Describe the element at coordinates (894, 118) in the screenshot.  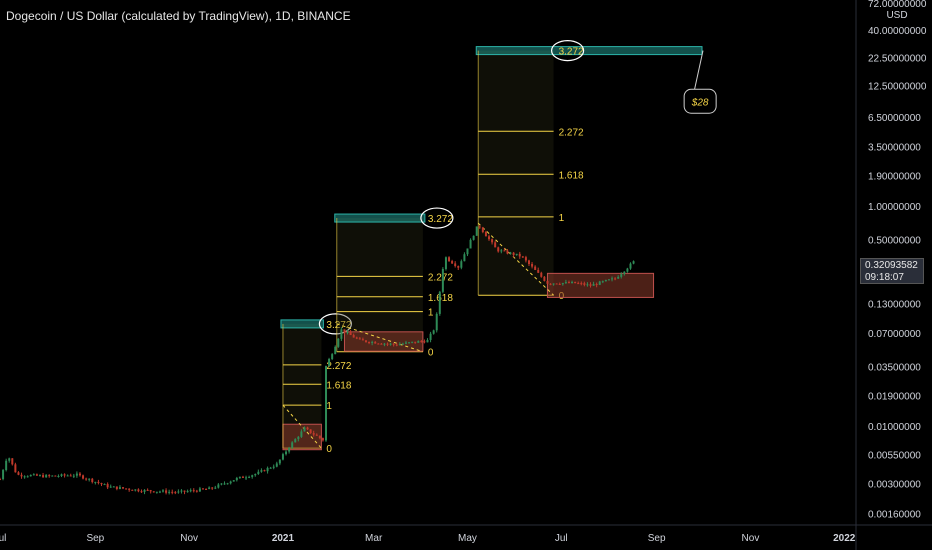
I see `price-tick-label: 6.50000000` at that location.